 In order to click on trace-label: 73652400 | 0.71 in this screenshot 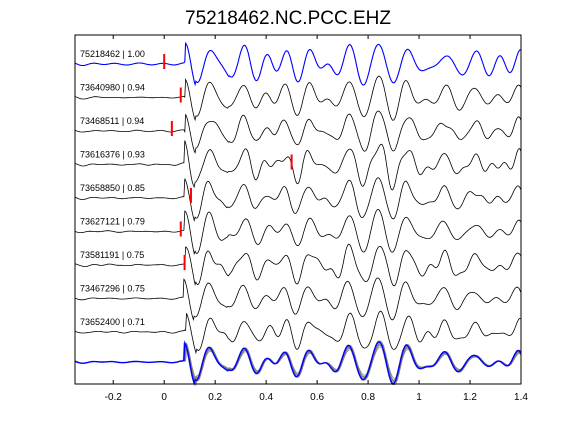, I will do `click(112, 322)`.